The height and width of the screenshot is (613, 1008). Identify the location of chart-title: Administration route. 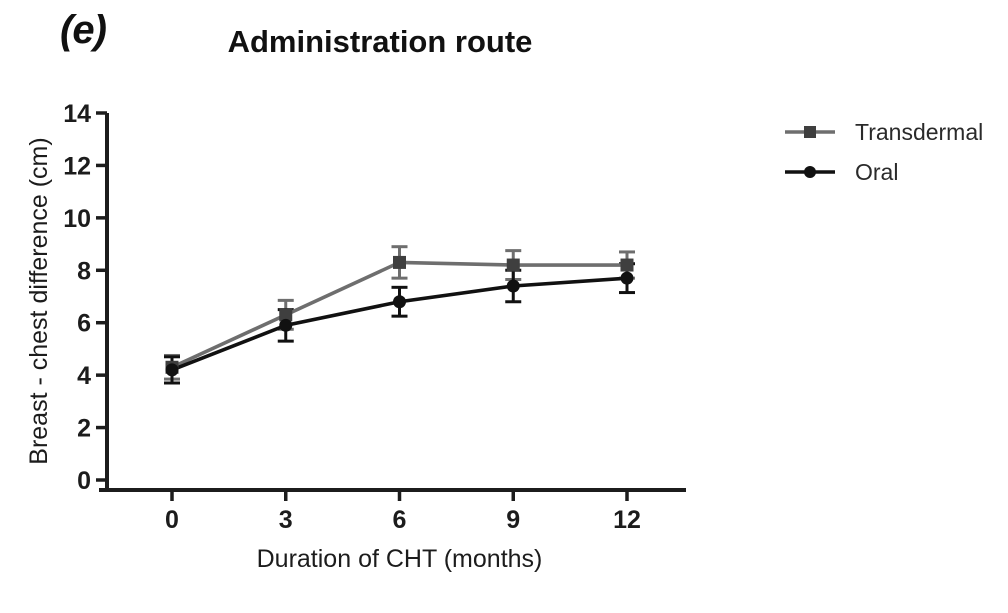
(380, 41).